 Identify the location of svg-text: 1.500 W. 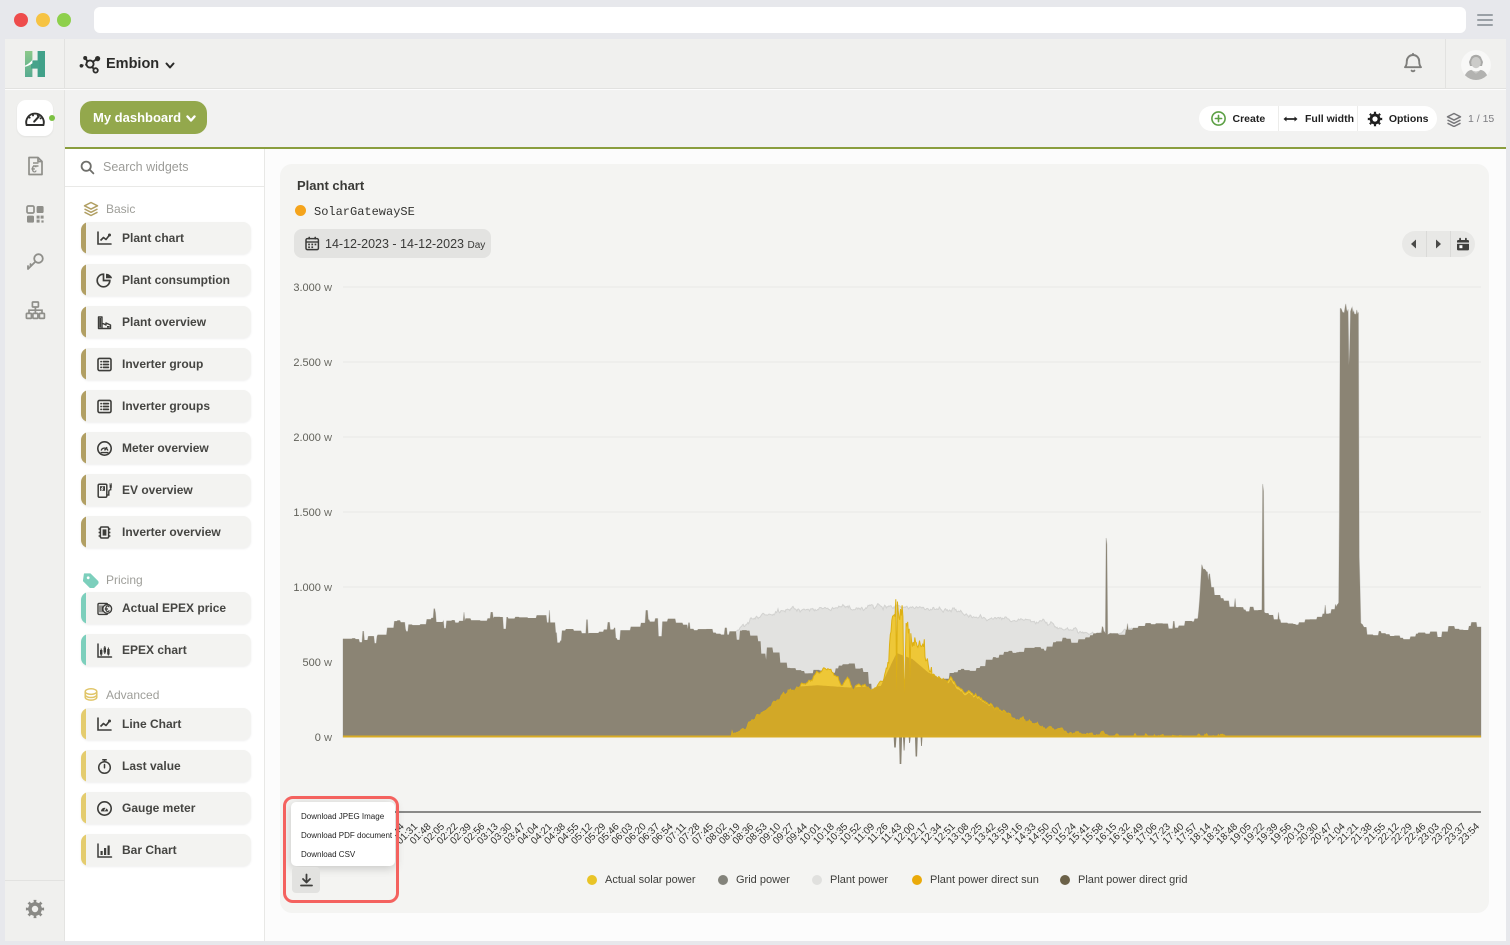
(312, 513).